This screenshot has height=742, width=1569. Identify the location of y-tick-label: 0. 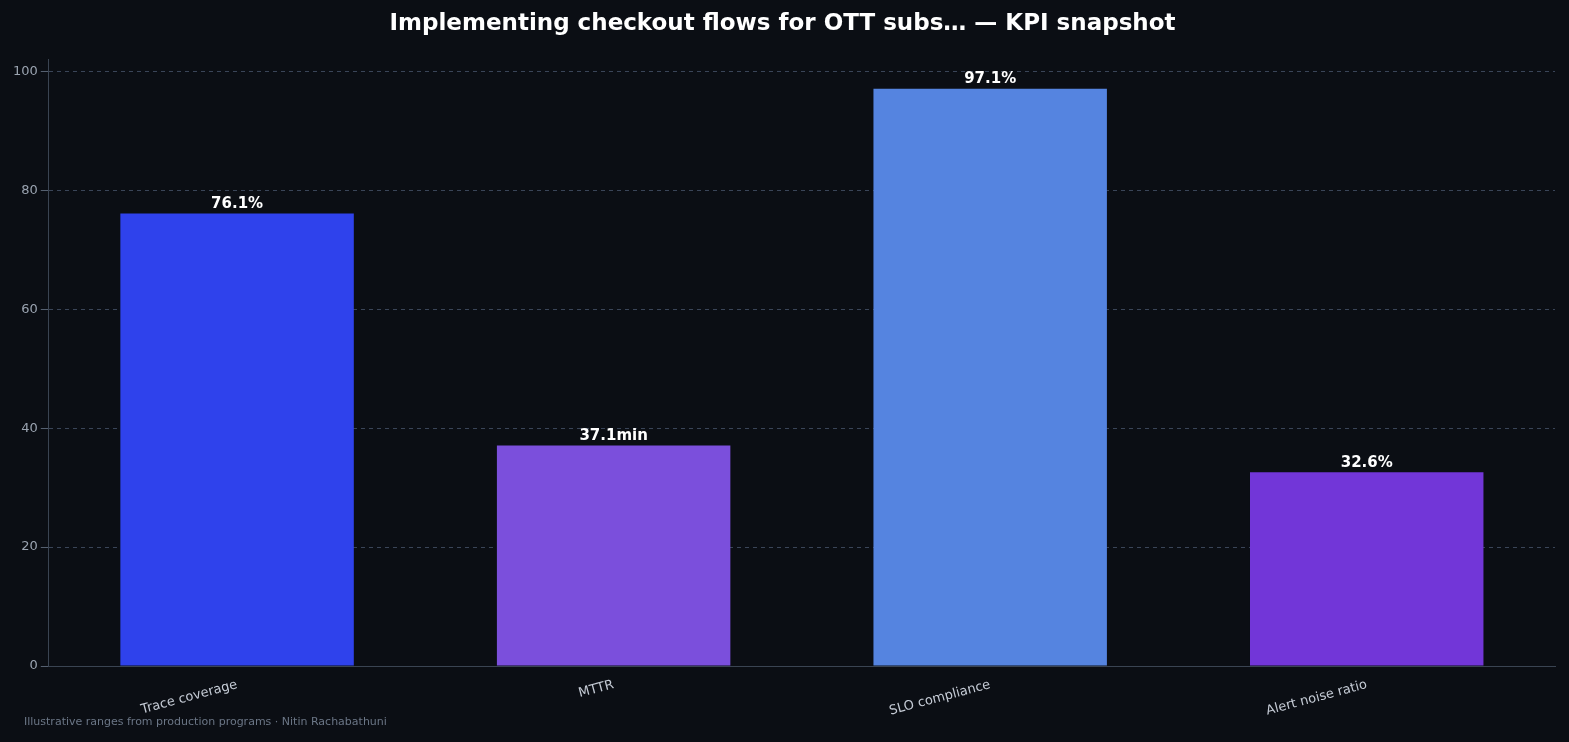
(33, 665).